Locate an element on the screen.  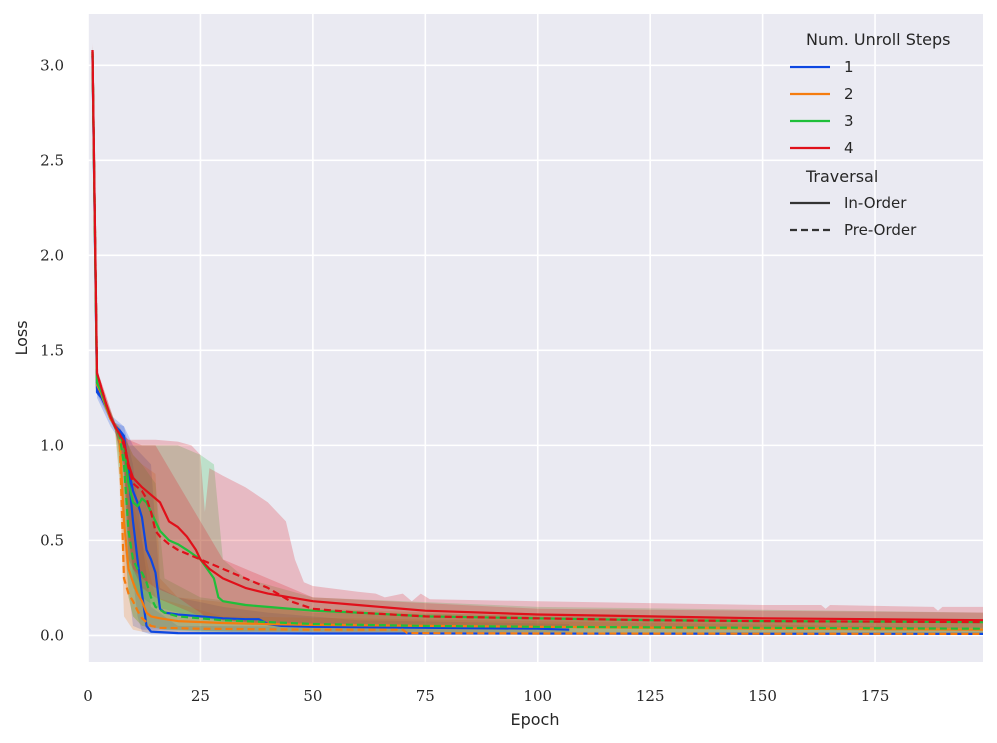
x-tick-labels: 0 25 50 75 100 125 150 175 is located at coordinates (486, 696).